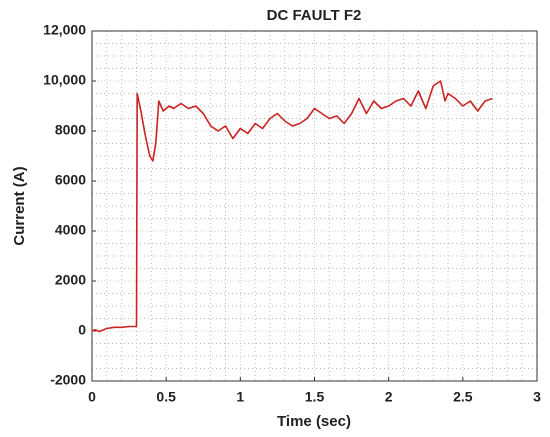  What do you see at coordinates (19, 205) in the screenshot?
I see `y-axis-label: Current (A)` at bounding box center [19, 205].